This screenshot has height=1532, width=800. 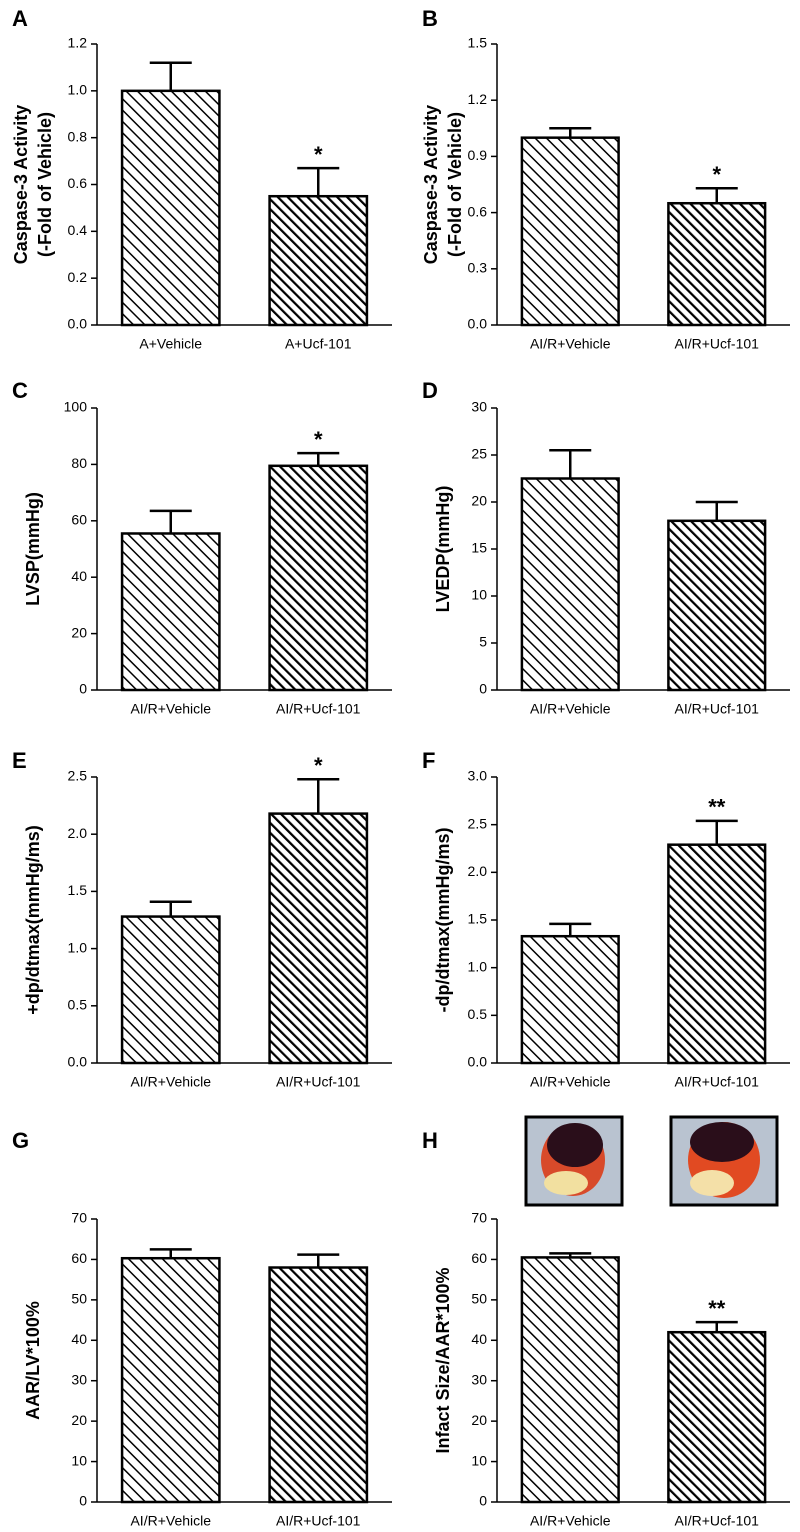 I want to click on y-tick-label: 0.4, so click(x=78, y=230).